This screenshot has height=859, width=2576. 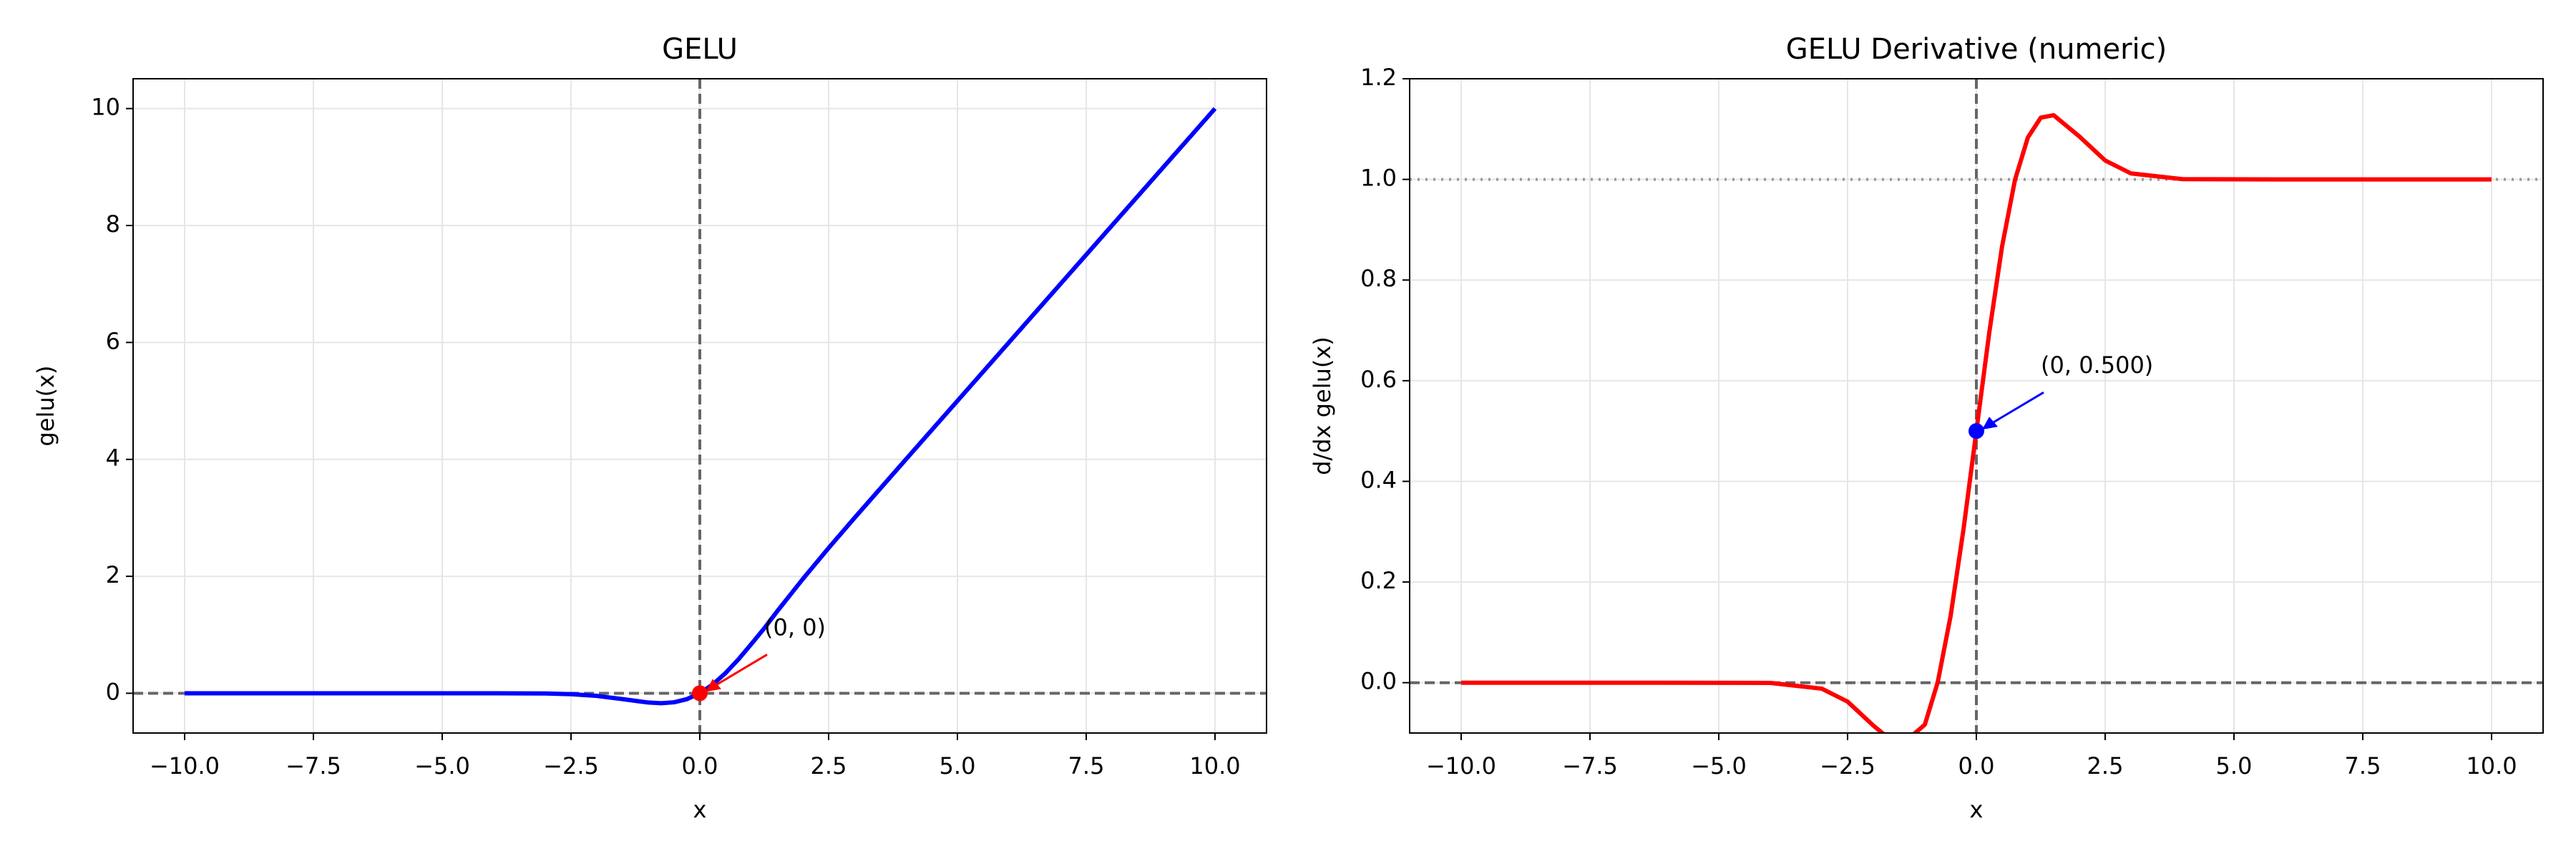 What do you see at coordinates (1378, 178) in the screenshot?
I see `y-tick-label: 1.0` at bounding box center [1378, 178].